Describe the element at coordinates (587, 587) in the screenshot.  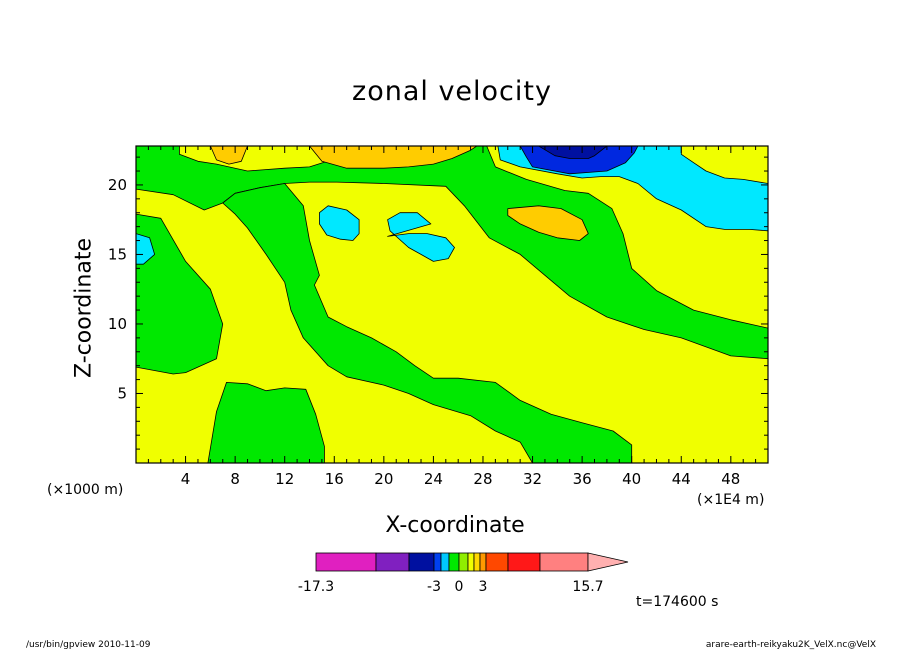
I see `colorbar-label: 15.7` at that location.